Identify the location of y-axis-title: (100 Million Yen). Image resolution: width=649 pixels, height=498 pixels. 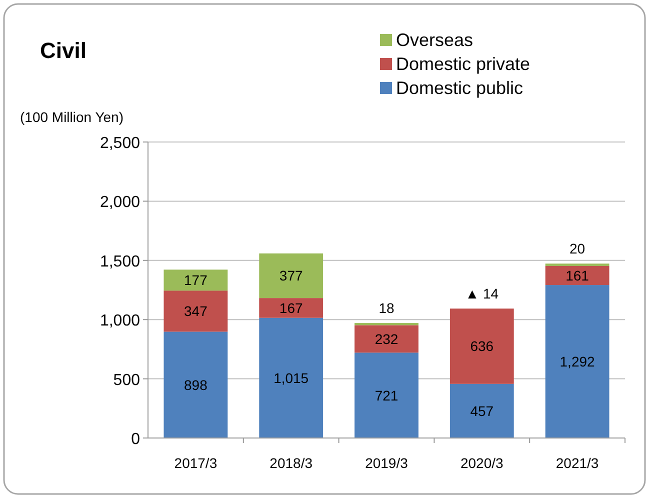
(72, 117).